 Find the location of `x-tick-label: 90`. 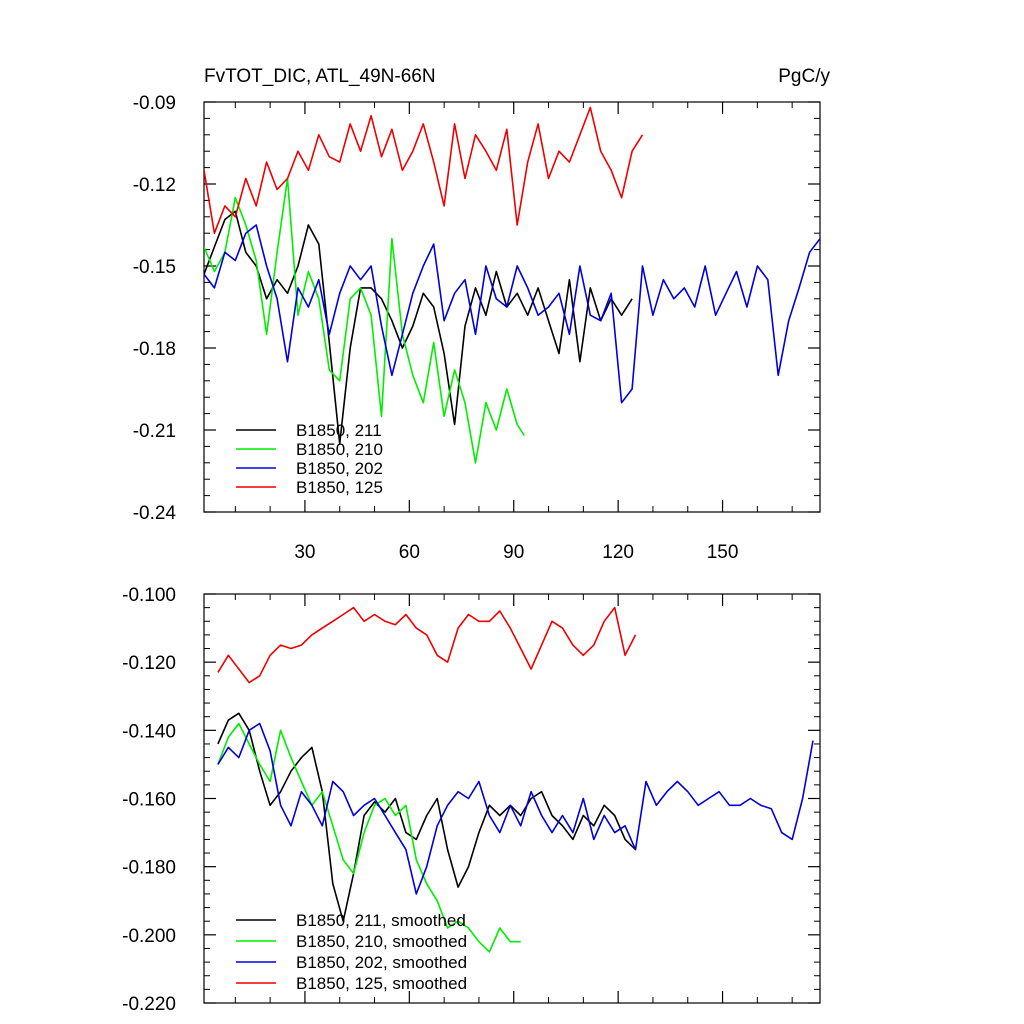

x-tick-label: 90 is located at coordinates (513, 552).